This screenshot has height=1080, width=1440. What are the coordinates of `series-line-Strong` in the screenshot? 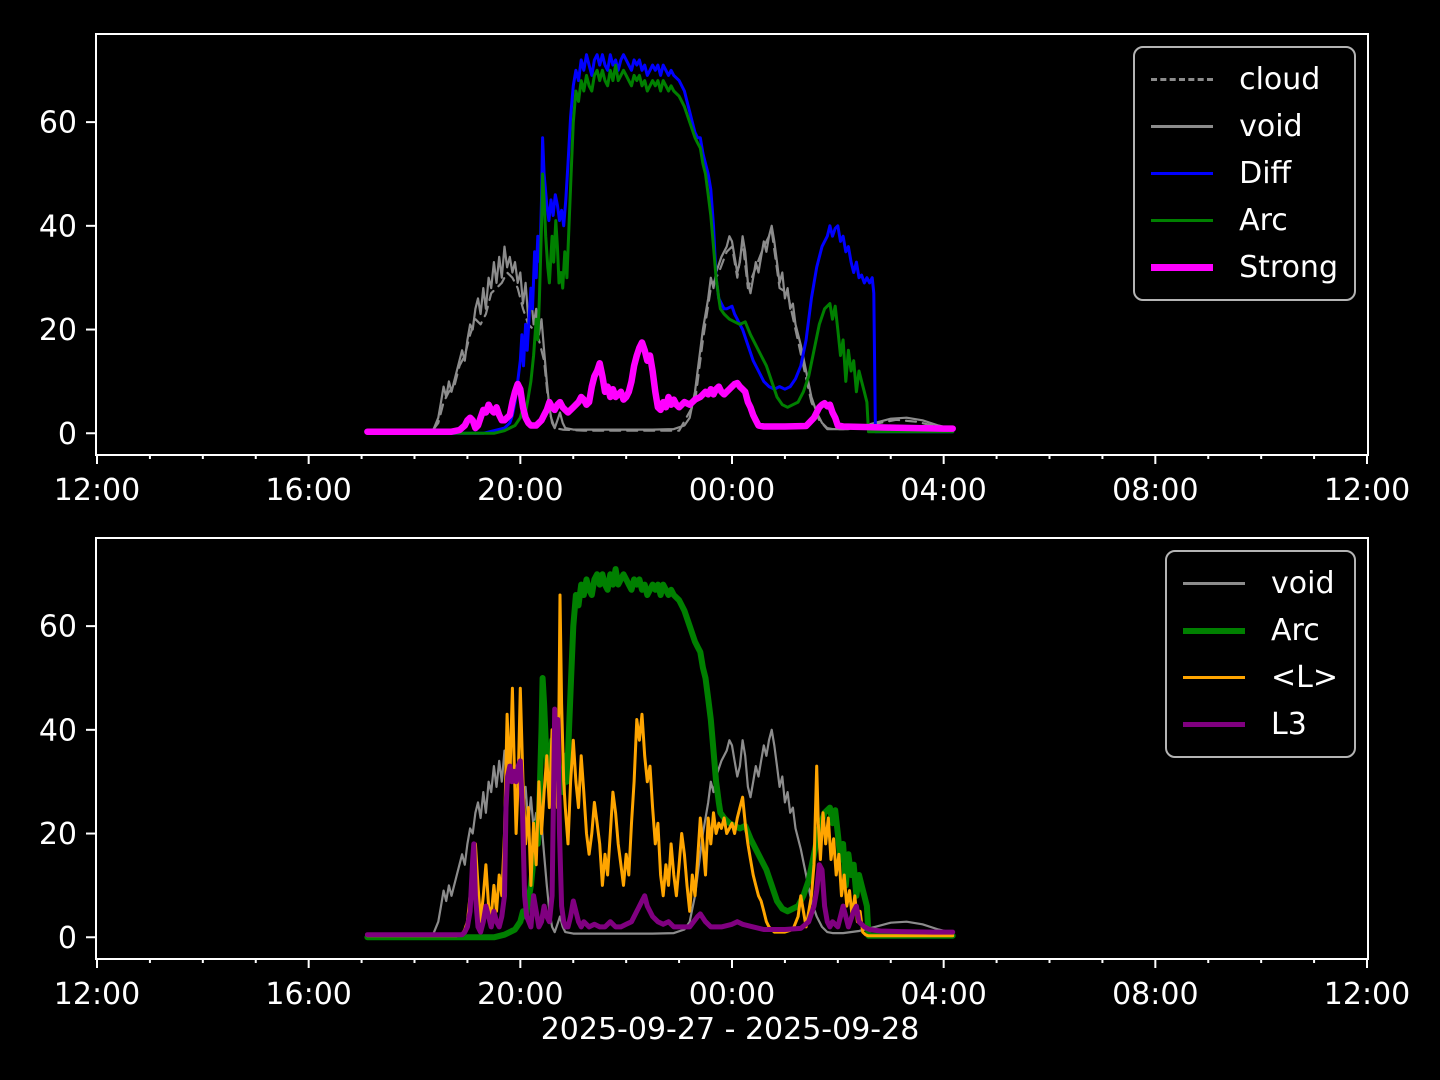 It's located at (660, 387).